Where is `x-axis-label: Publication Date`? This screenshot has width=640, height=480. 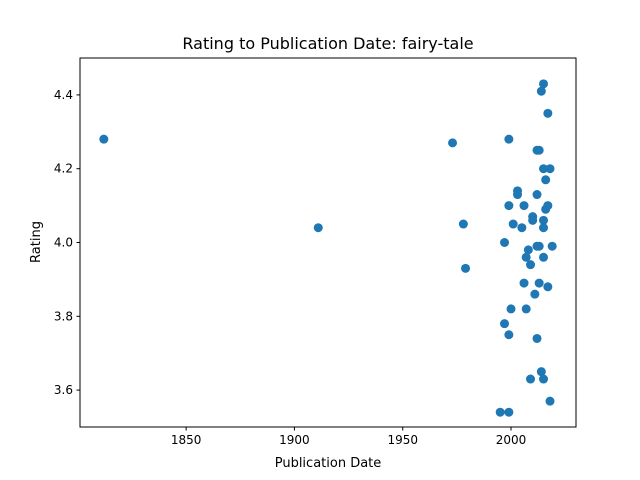
x-axis-label: Publication Date is located at coordinates (328, 463).